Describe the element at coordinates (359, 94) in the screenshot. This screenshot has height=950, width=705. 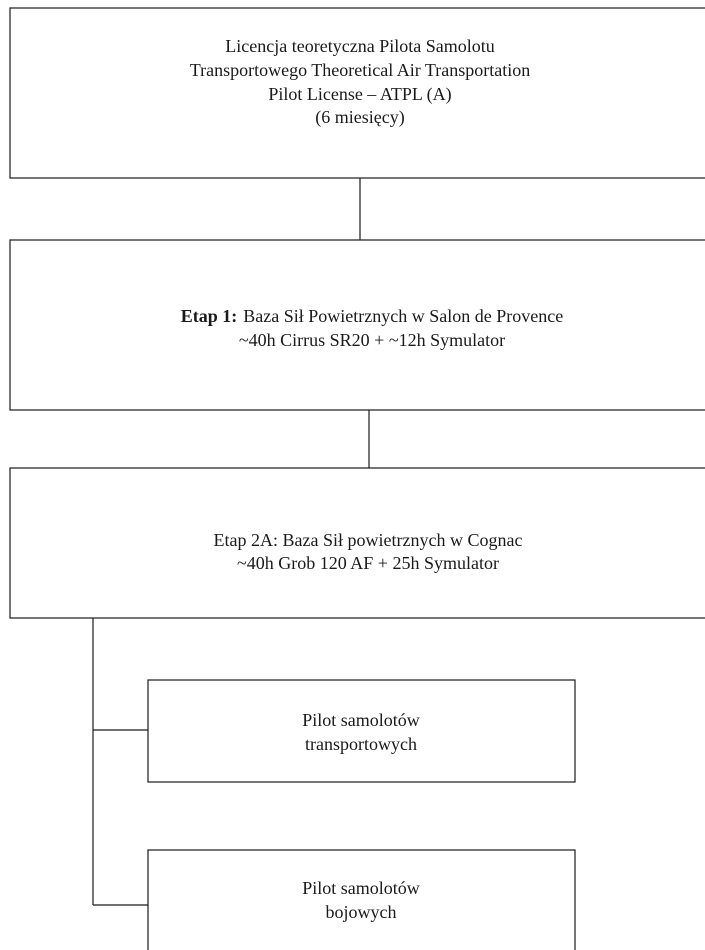
I see `node-text: Pilot License – ATPL (A)` at that location.